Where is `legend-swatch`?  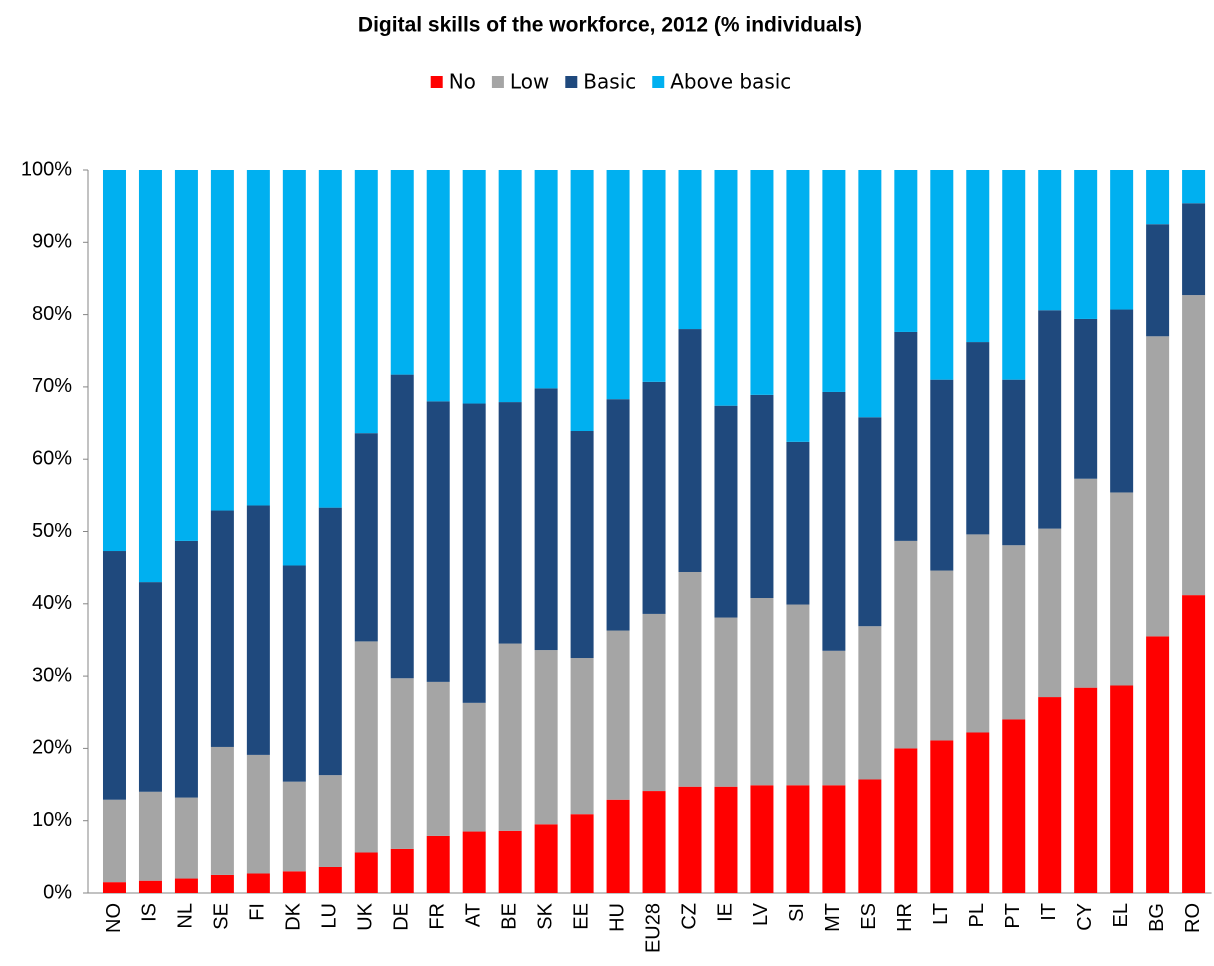
legend-swatch is located at coordinates (436, 82).